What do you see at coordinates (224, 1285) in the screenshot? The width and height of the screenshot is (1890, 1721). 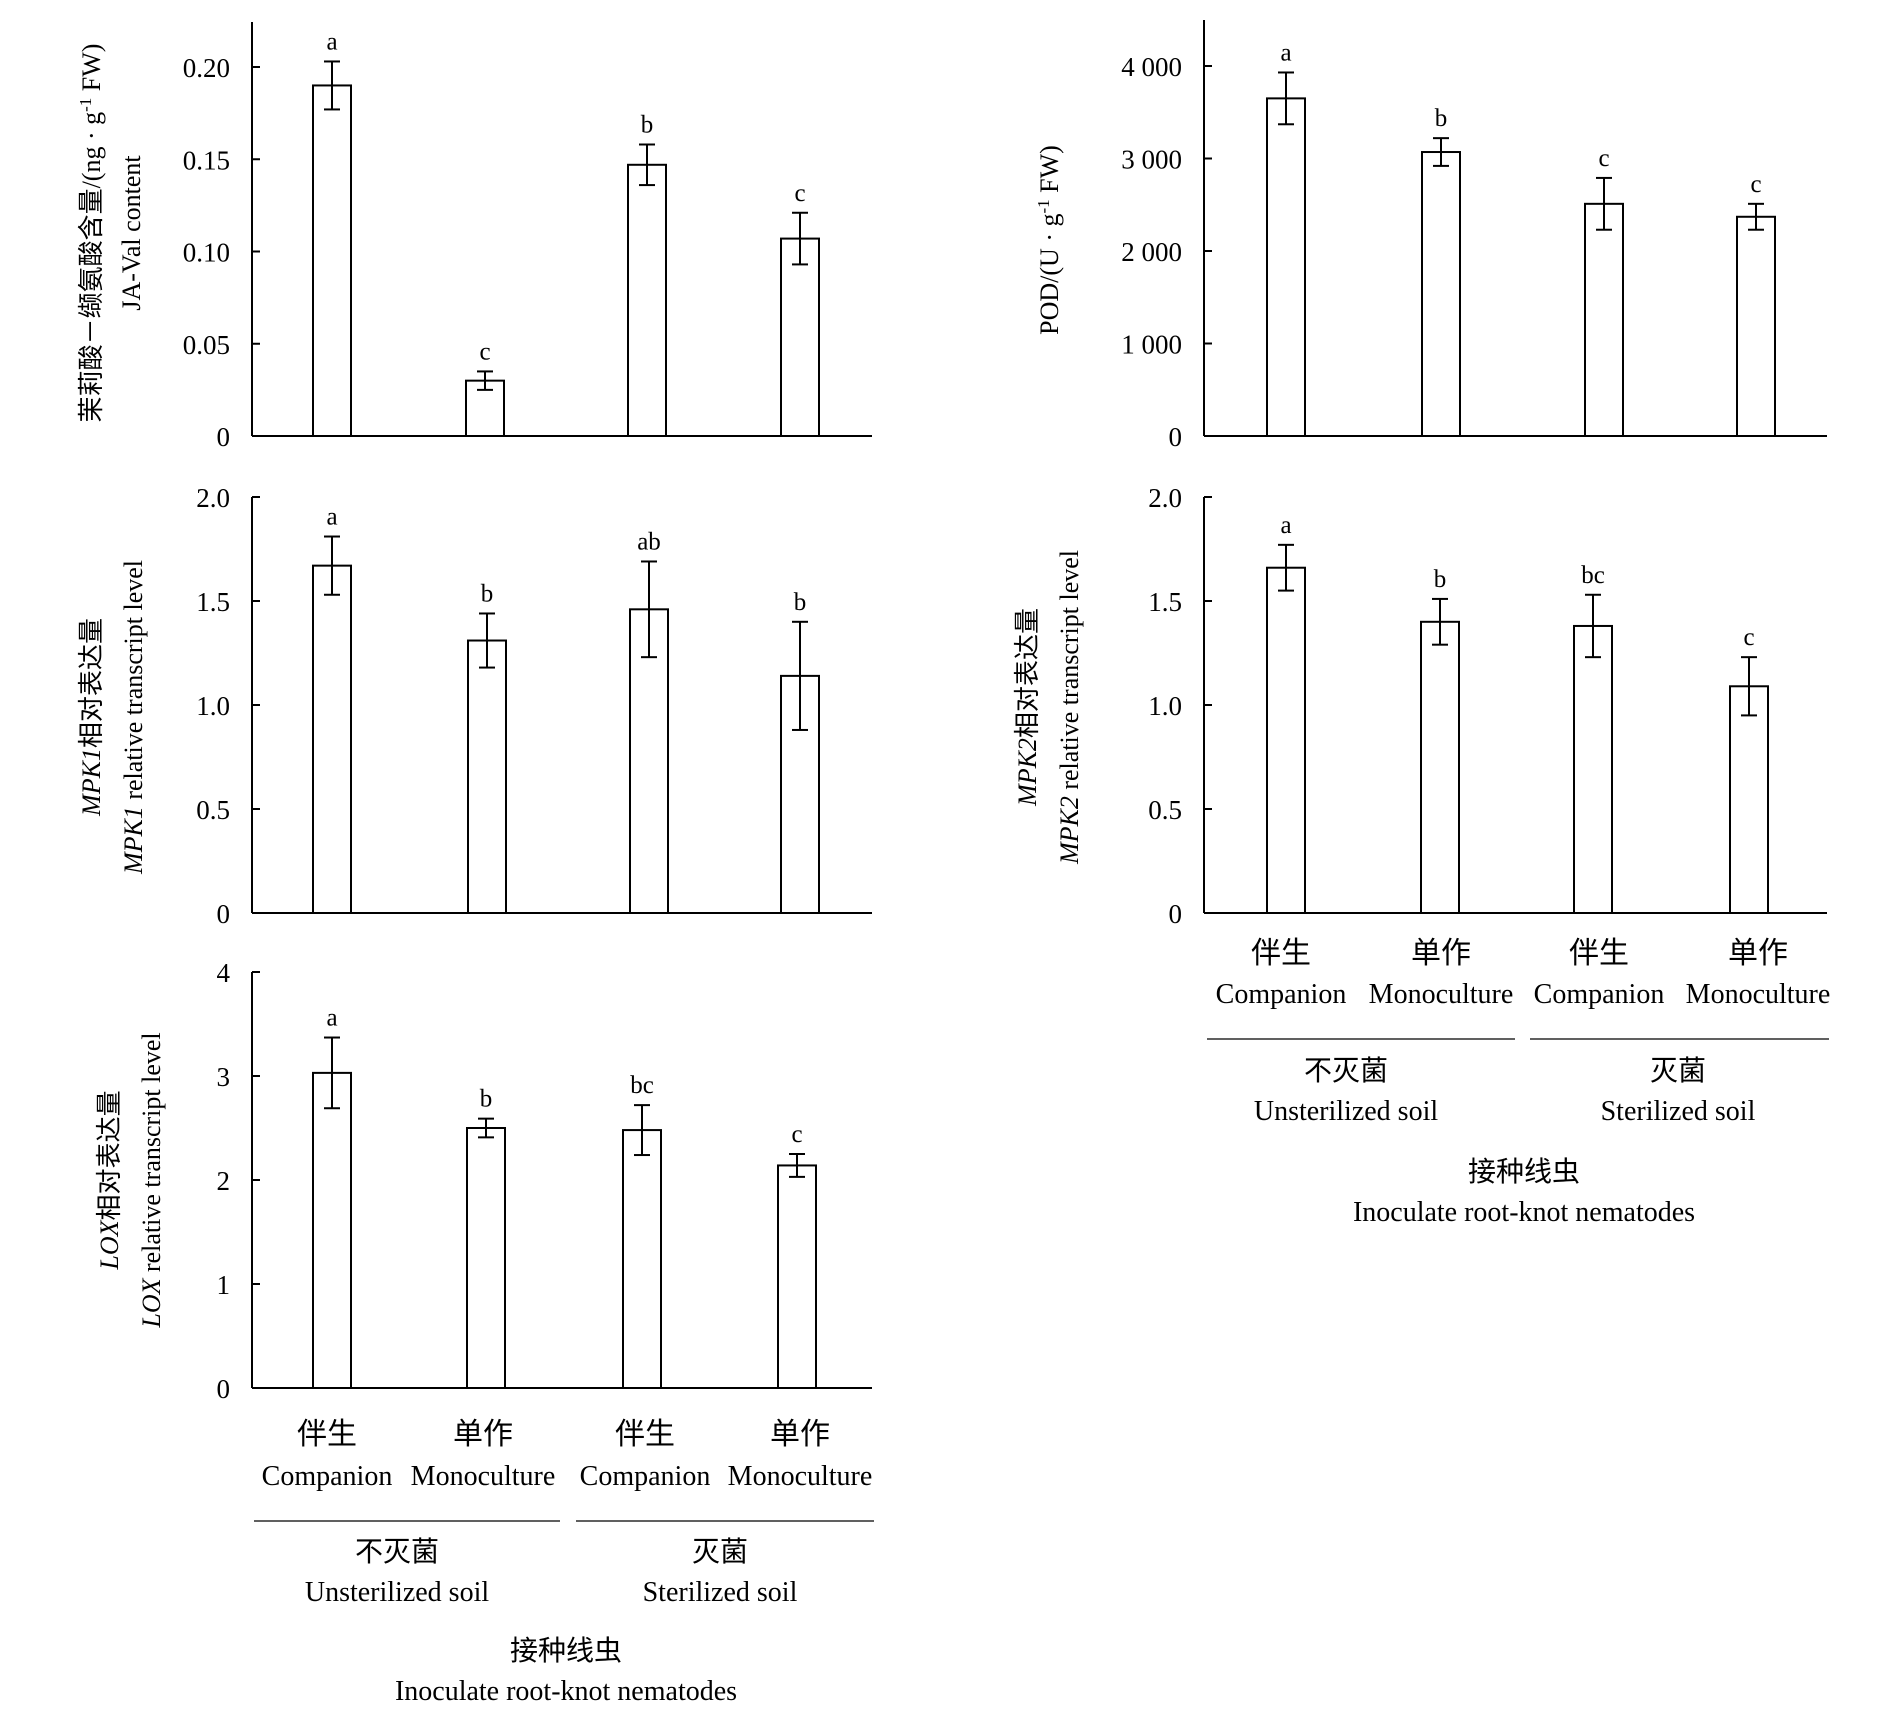 I see `y-tick-label: 1` at bounding box center [224, 1285].